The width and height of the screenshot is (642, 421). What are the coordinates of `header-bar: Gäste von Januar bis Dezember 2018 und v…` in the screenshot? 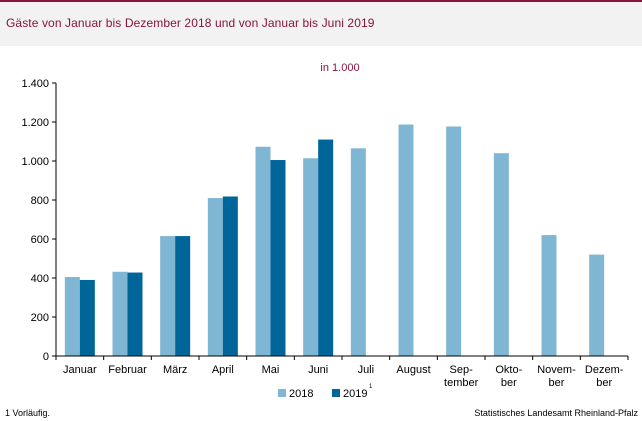 It's located at (321, 24).